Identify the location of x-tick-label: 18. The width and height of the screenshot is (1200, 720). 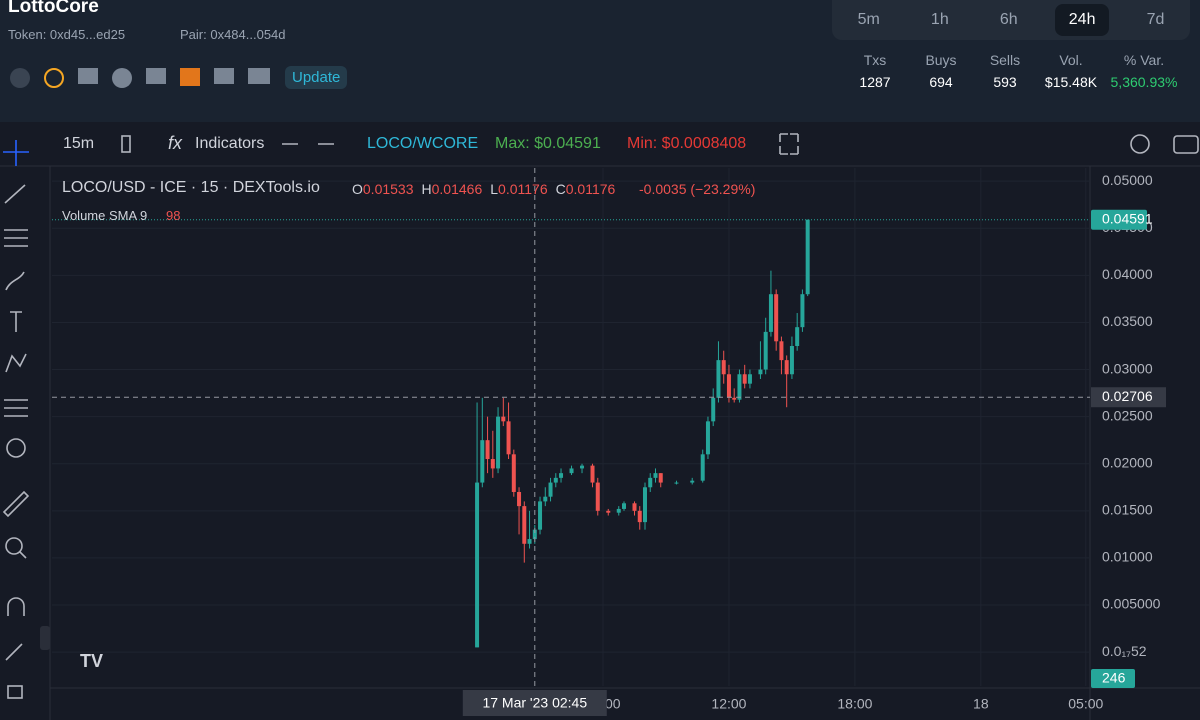
(981, 704).